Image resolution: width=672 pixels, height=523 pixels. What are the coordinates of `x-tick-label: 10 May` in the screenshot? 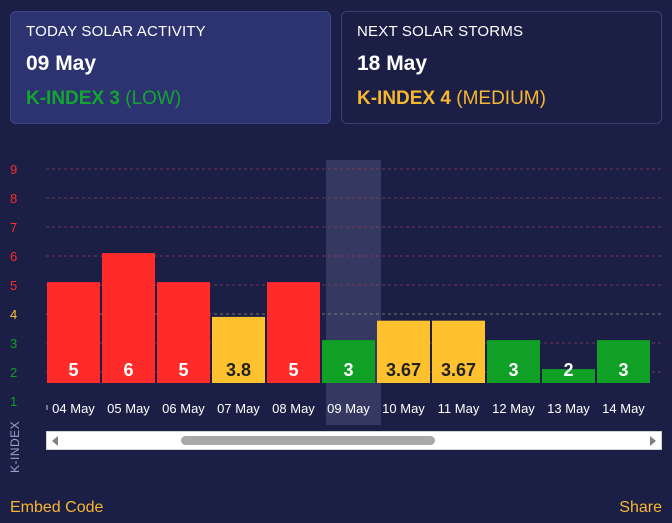 It's located at (403, 408).